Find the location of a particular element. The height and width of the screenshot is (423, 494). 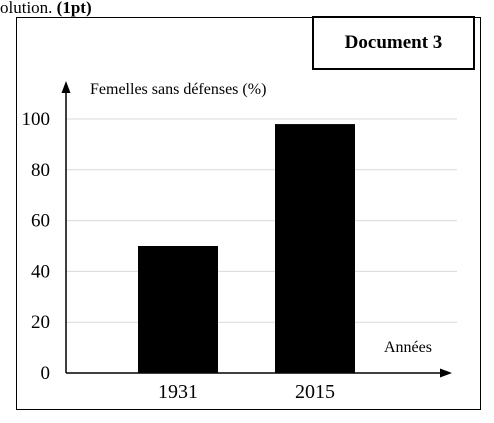

y-tick-label: 0 is located at coordinates (46, 373).